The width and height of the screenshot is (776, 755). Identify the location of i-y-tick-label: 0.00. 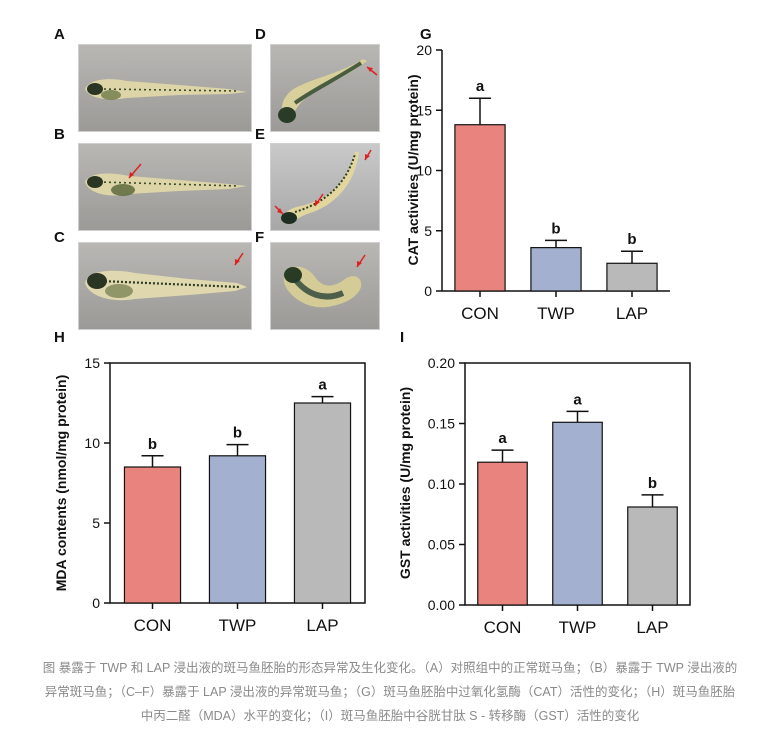
(441, 605).